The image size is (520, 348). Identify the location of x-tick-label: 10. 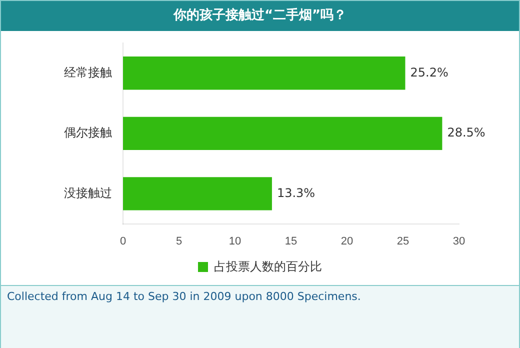
(235, 241).